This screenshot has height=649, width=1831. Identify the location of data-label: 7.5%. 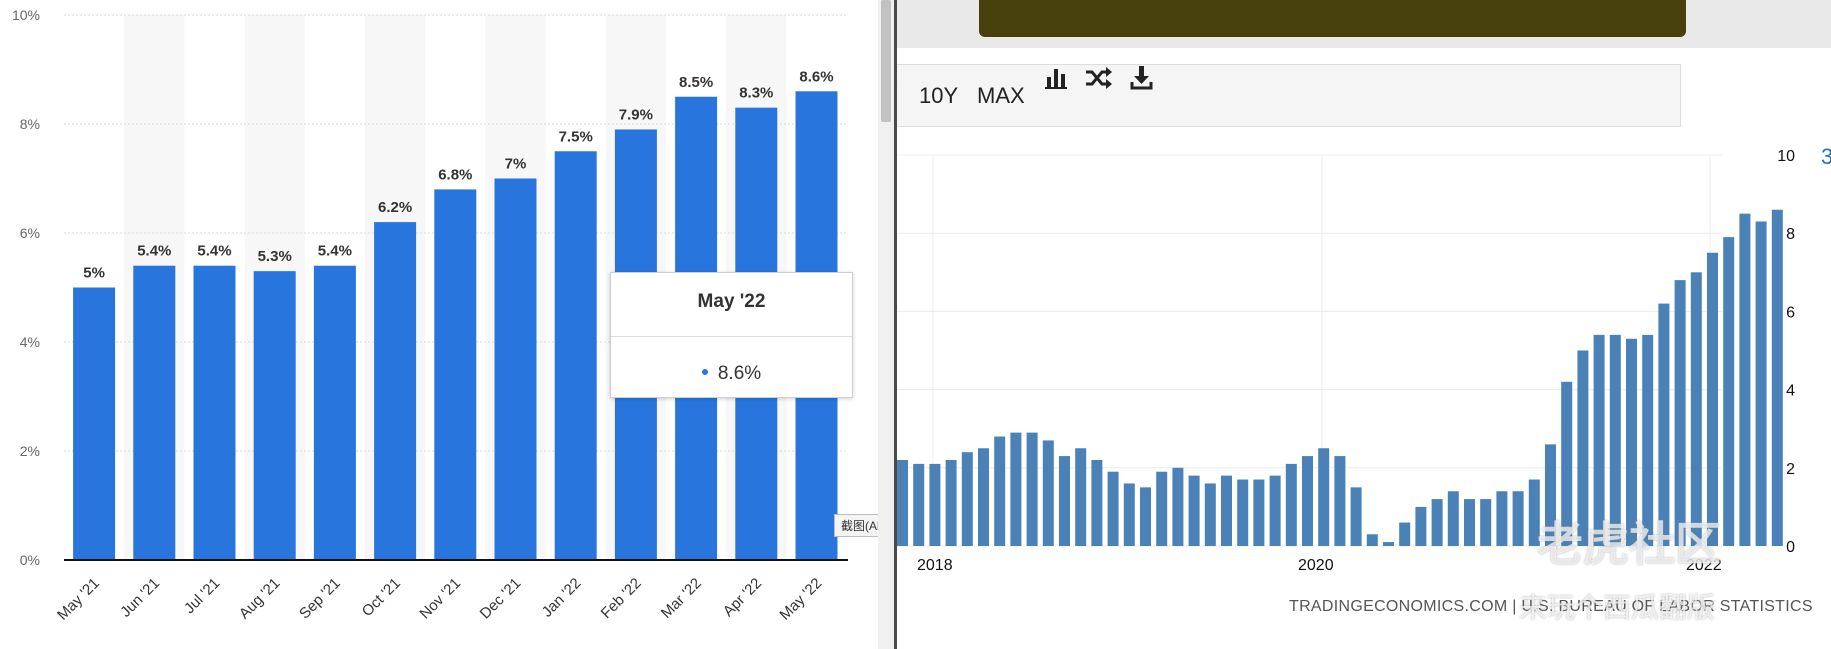
(576, 136).